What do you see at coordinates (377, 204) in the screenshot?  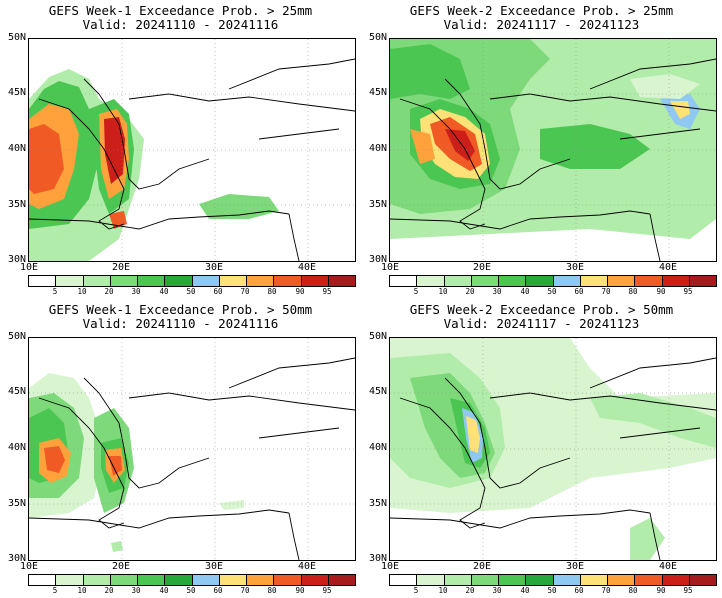 I see `lat-label: 35N` at bounding box center [377, 204].